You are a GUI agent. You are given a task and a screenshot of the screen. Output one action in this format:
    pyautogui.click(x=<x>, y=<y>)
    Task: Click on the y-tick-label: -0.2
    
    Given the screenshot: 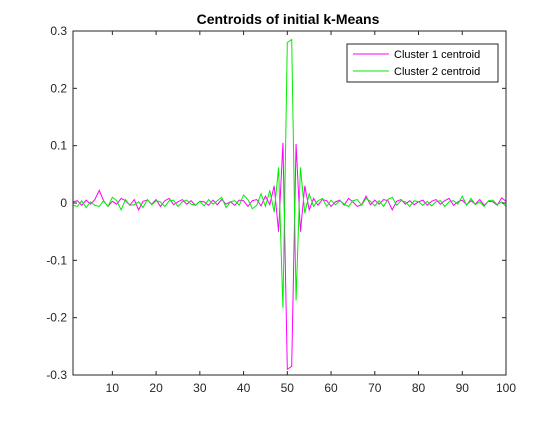 What is the action you would take?
    pyautogui.click(x=56, y=318)
    